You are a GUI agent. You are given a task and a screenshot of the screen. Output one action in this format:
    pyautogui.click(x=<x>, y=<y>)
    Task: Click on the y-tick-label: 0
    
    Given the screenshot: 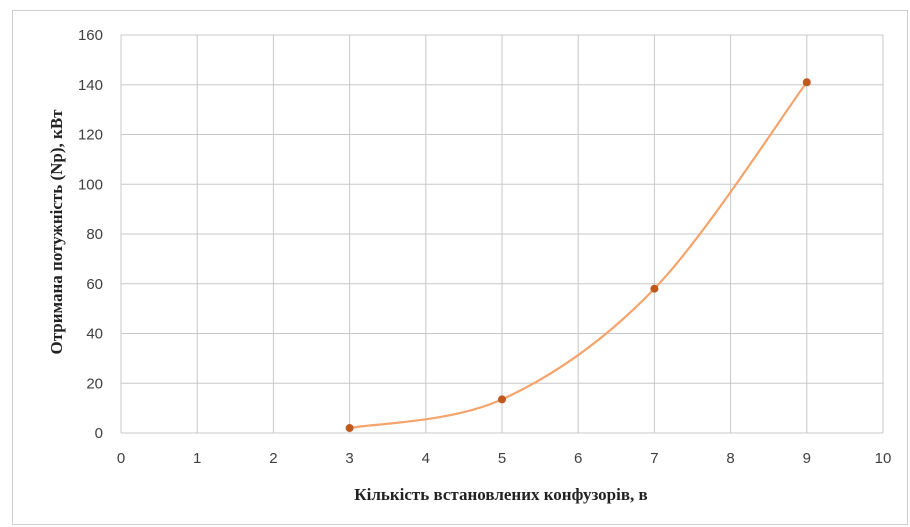 What is the action you would take?
    pyautogui.click(x=99, y=433)
    